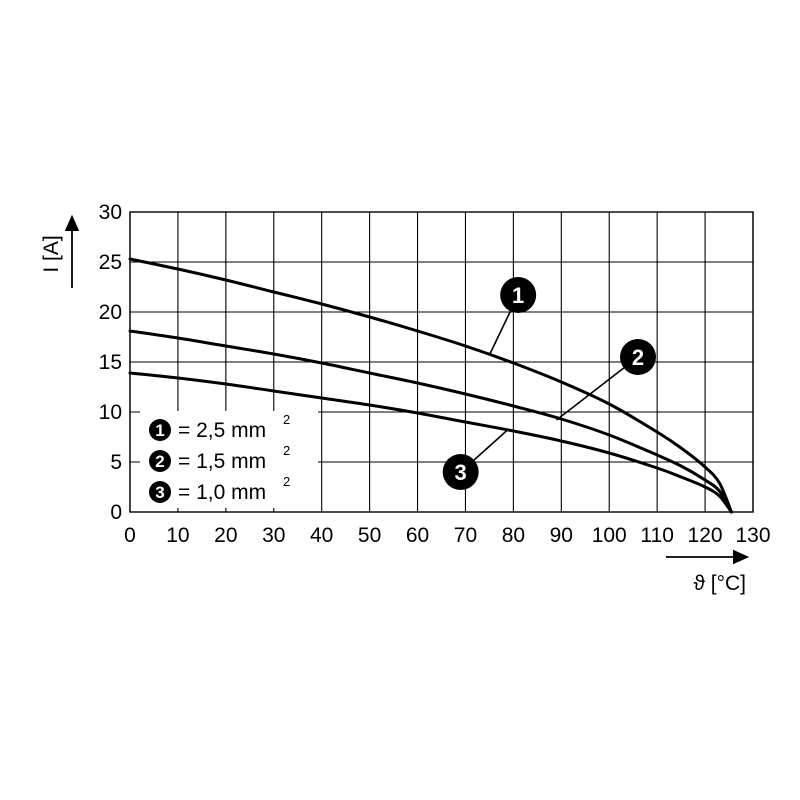 The height and width of the screenshot is (800, 800). I want to click on x-tick-label: 70, so click(465, 535).